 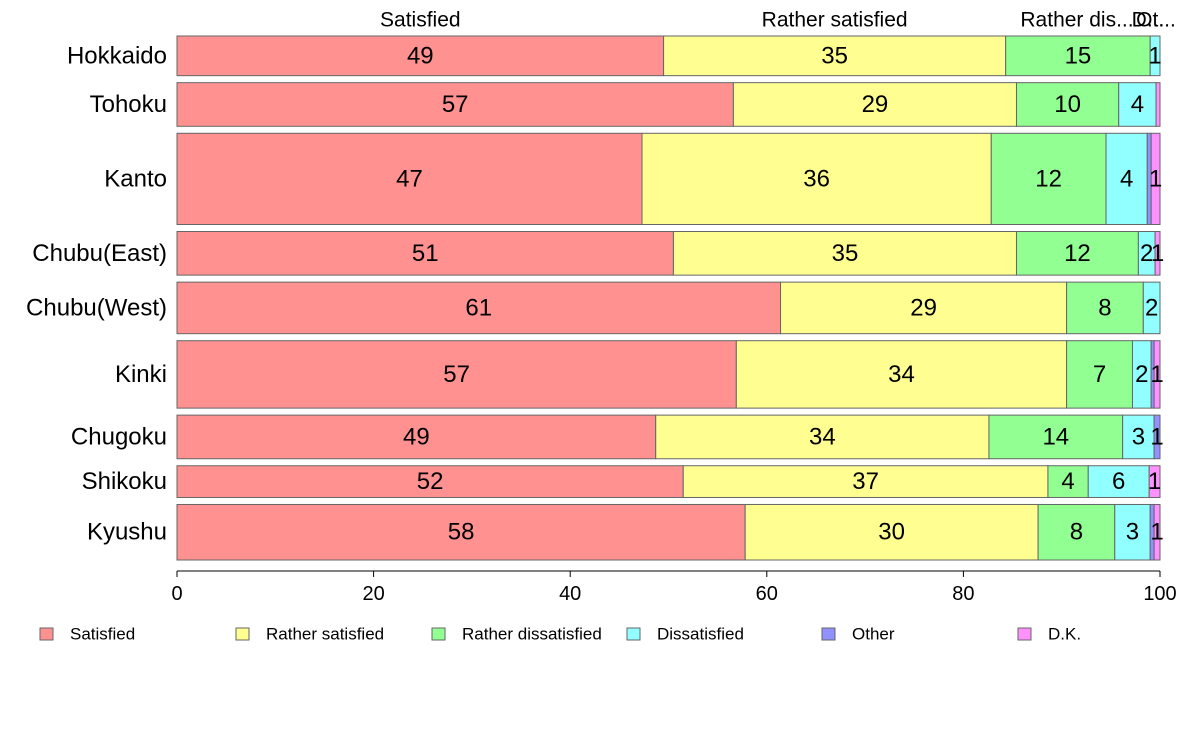 I want to click on segment-label-4-0: 61, so click(x=478, y=307).